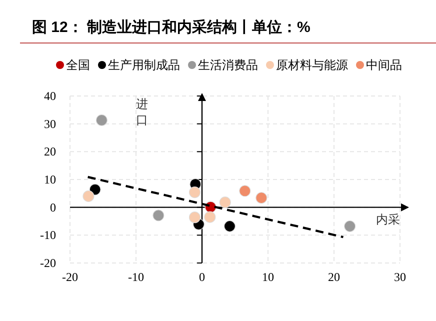 The image size is (436, 321). I want to click on legend-label: 生产用制成品, so click(144, 65).